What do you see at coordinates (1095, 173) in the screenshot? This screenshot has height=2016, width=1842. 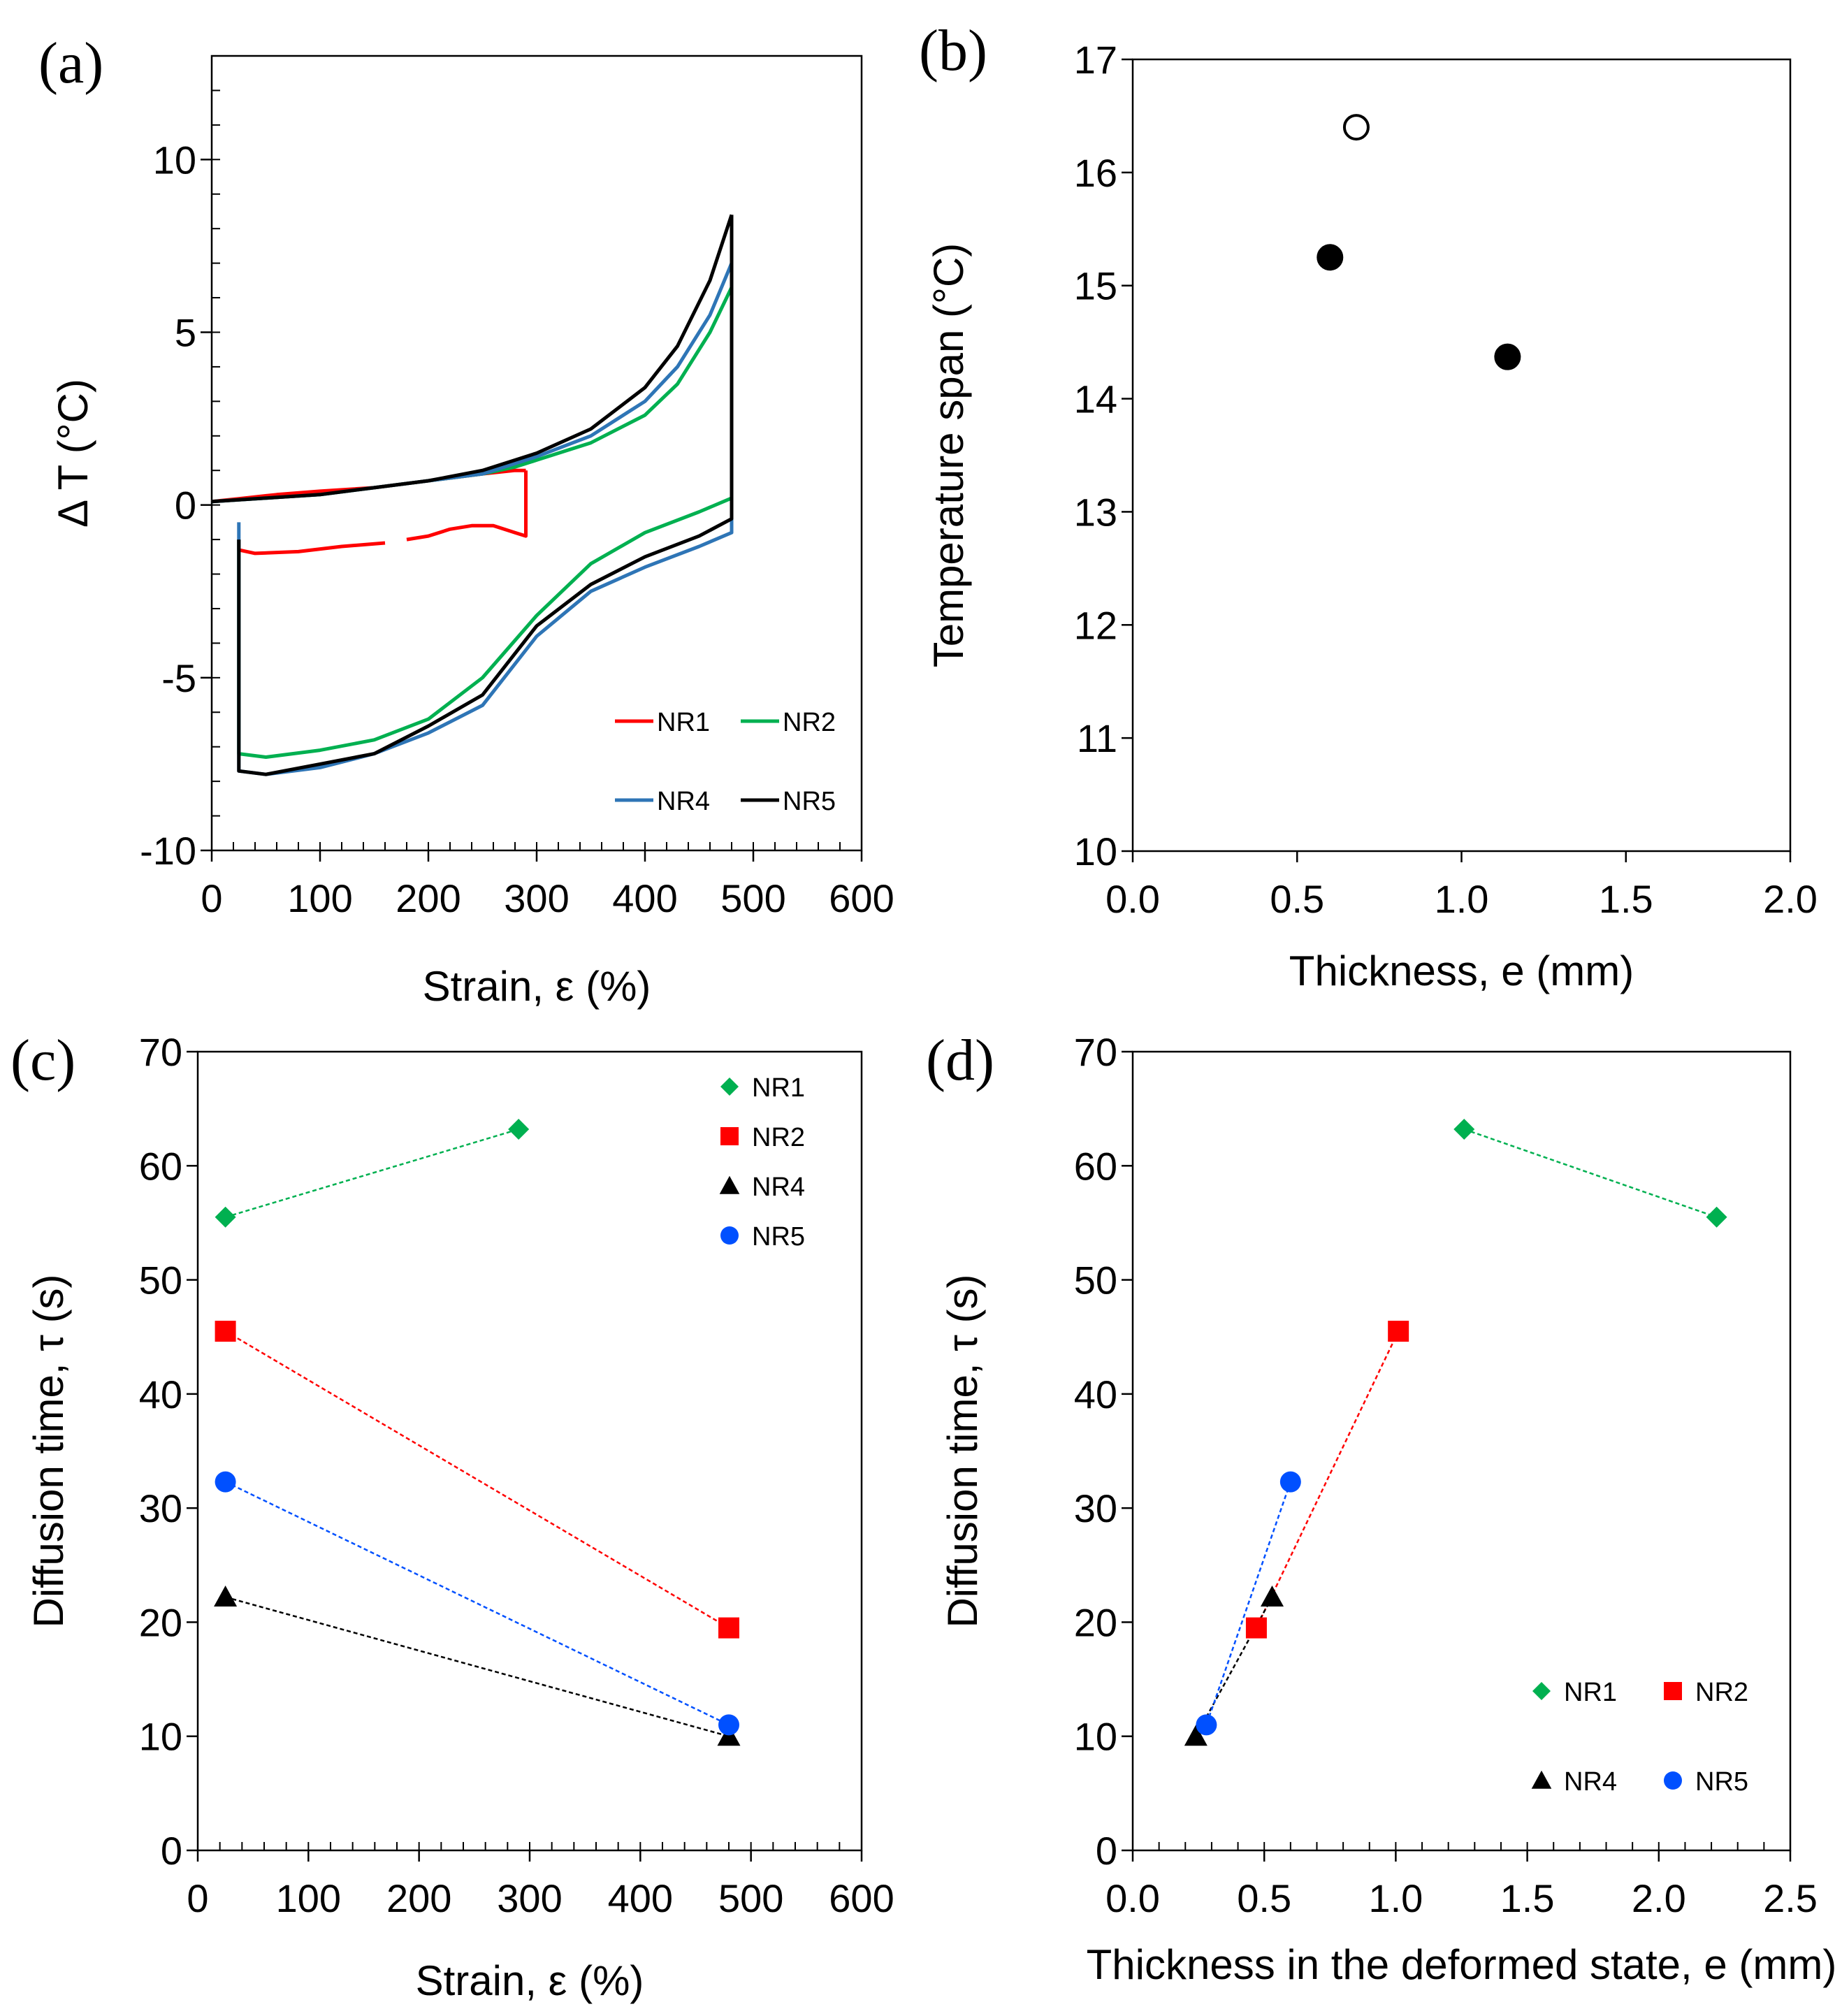 I see `y-tick-label: 16` at bounding box center [1095, 173].